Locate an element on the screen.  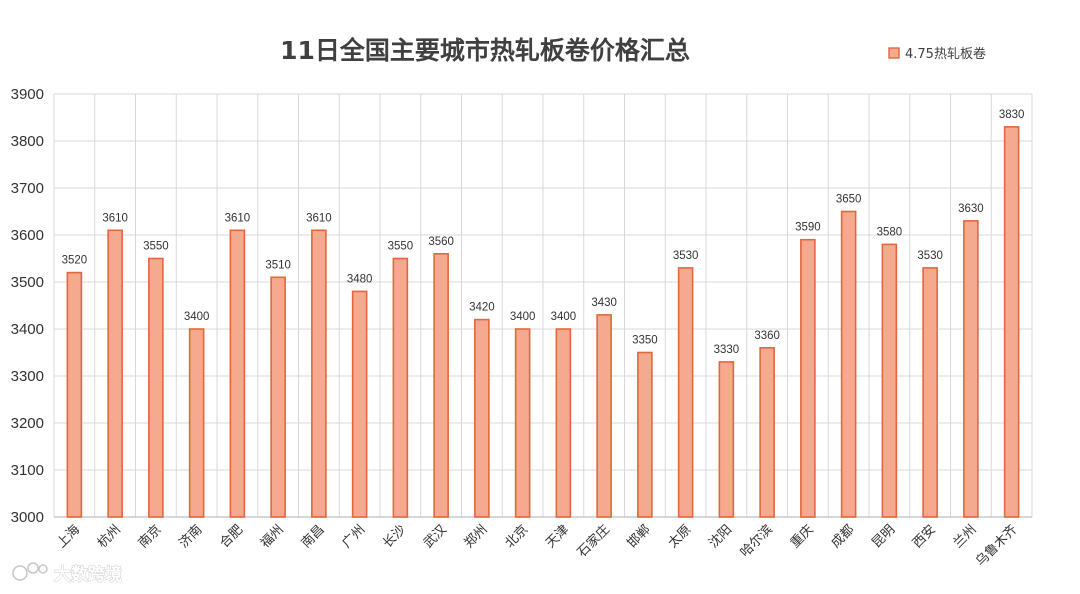
x-tick-label: 石家庄 is located at coordinates (593, 541).